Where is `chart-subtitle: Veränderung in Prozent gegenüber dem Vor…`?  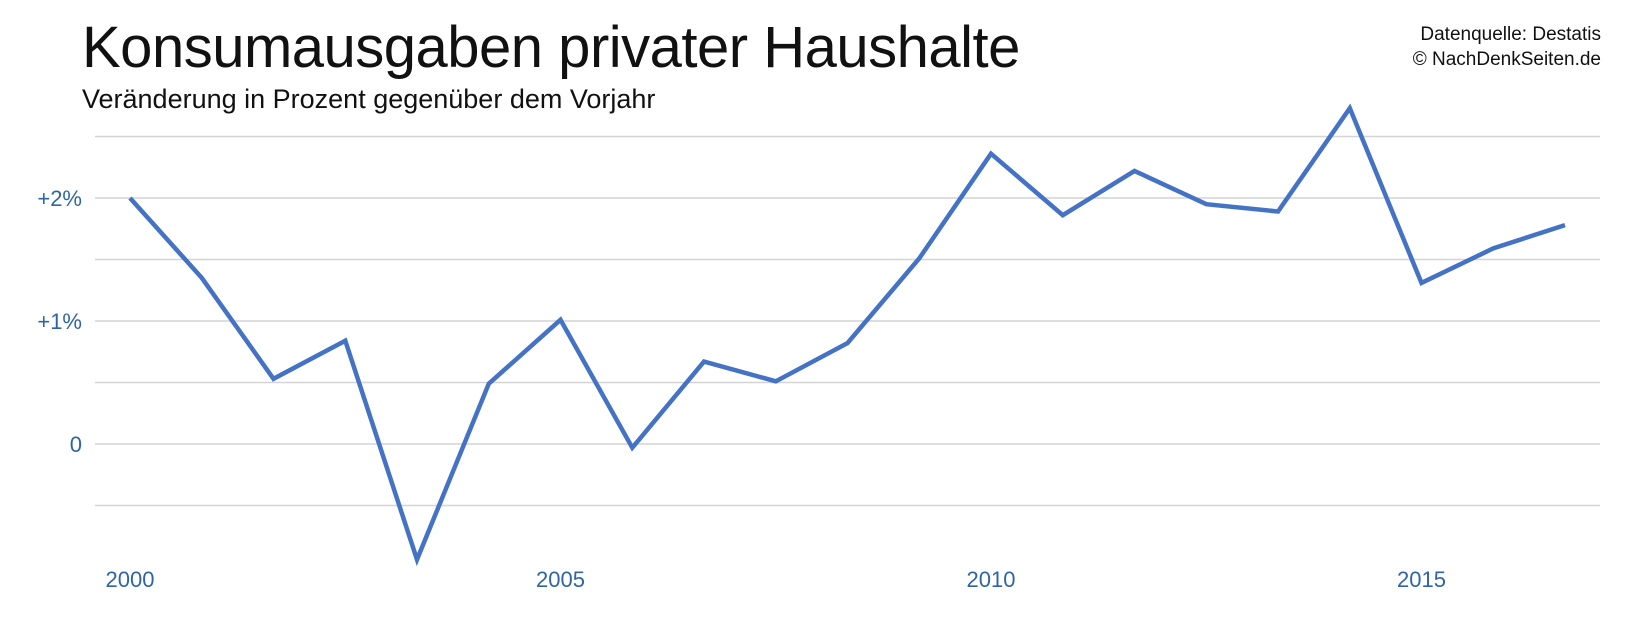 chart-subtitle: Veränderung in Prozent gegenüber dem Vor… is located at coordinates (369, 99).